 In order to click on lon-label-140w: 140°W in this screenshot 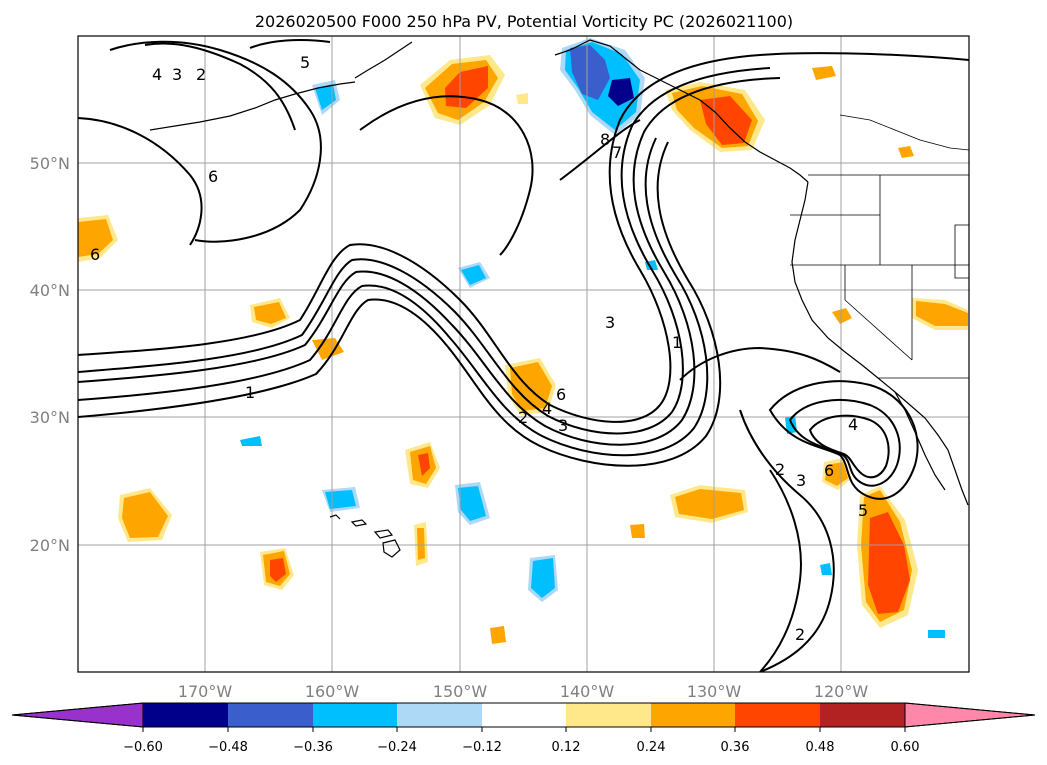, I will do `click(587, 691)`.